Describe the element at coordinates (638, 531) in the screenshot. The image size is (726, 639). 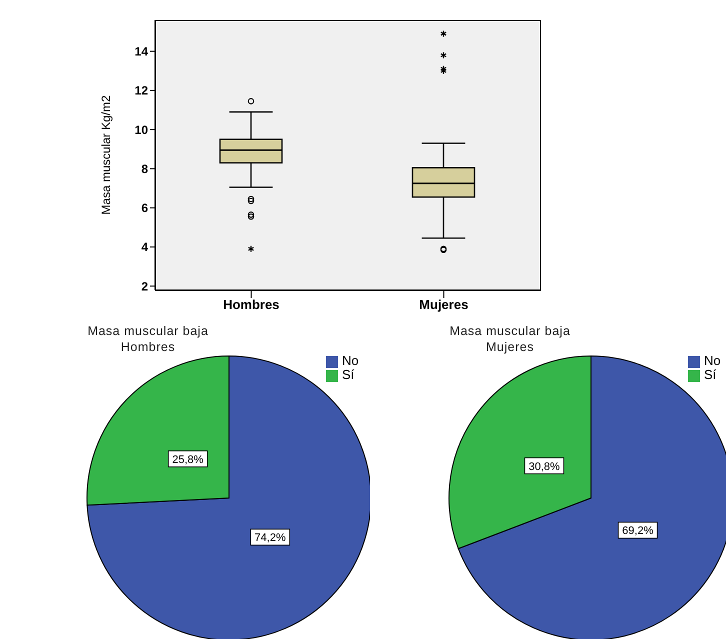
I see `data-label: 69,2%` at that location.